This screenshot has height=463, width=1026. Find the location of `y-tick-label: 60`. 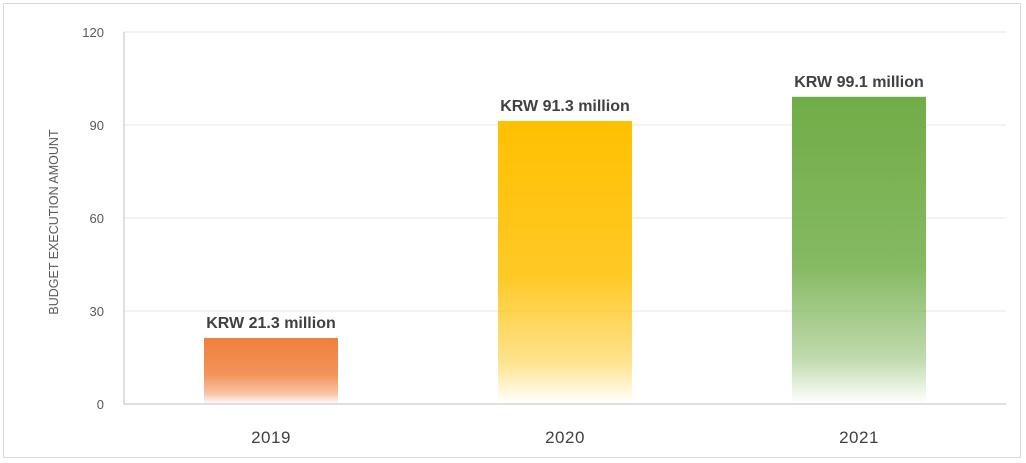

y-tick-label: 60 is located at coordinates (97, 218).